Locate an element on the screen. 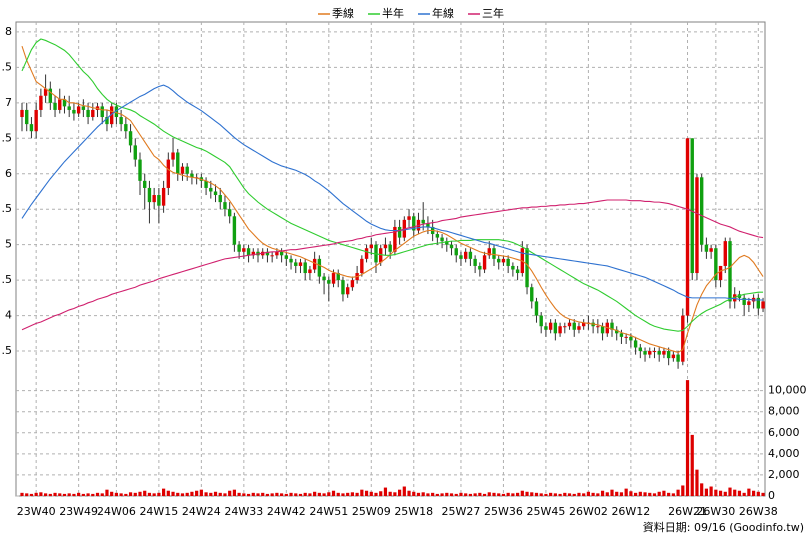 This screenshot has height=540, width=808. x-tick-label: 24W06 is located at coordinates (116, 511).